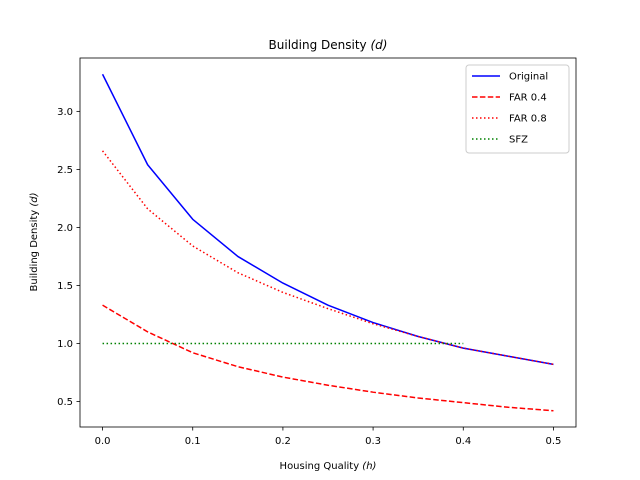 The image size is (640, 480). I want to click on y-tick-label: 1.5, so click(65, 286).